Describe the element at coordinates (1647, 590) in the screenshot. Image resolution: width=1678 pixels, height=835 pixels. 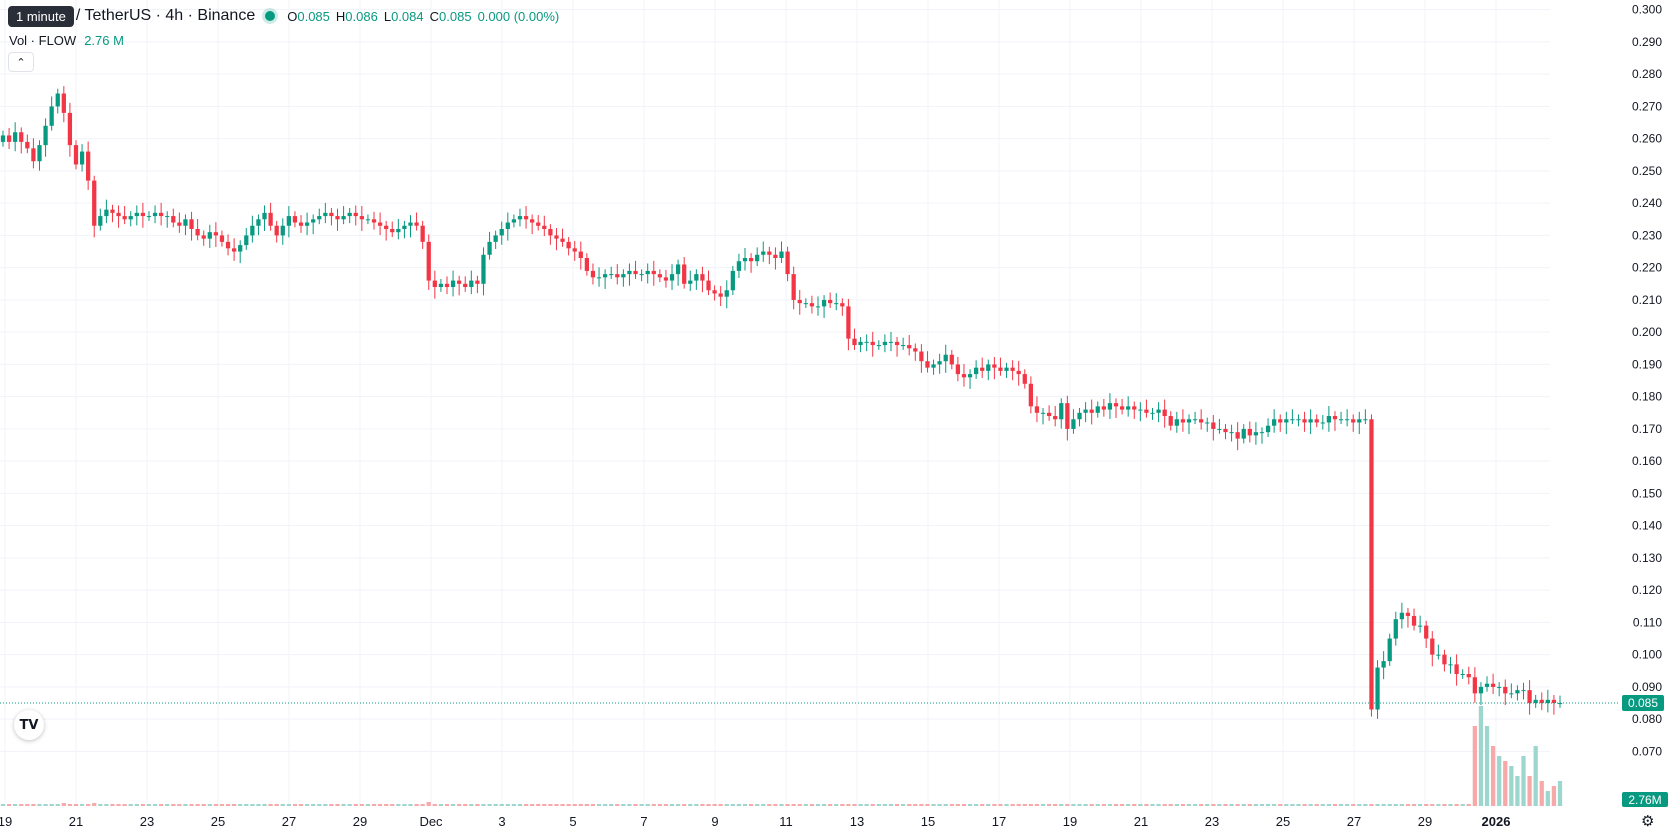
I see `y-tick-label: 0.120` at that location.